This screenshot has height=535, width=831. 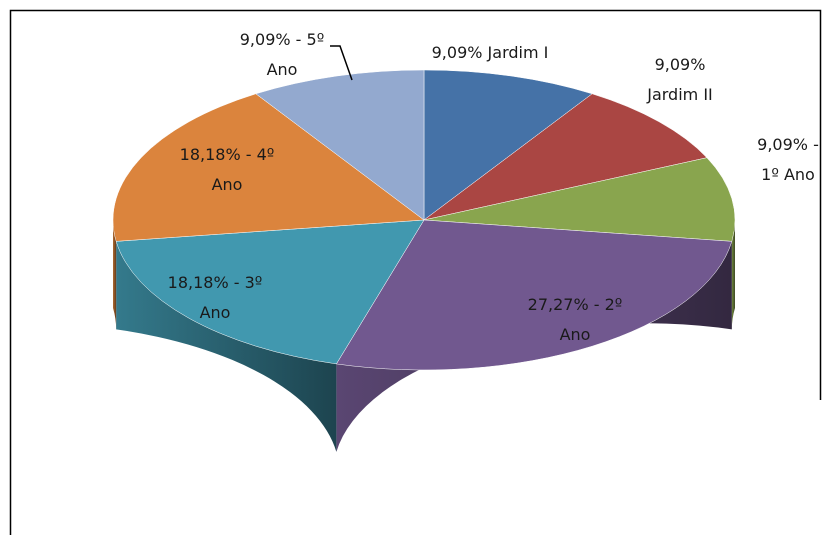 I want to click on leader-line, so click(x=341, y=63).